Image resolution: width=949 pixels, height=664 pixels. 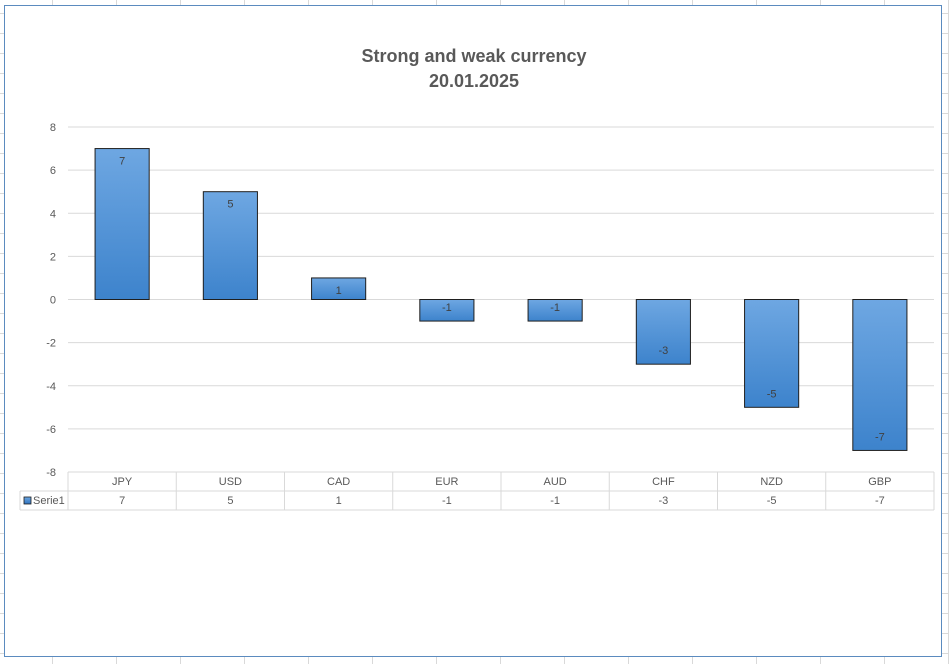 I want to click on x-tick-label: CAD, so click(x=338, y=482).